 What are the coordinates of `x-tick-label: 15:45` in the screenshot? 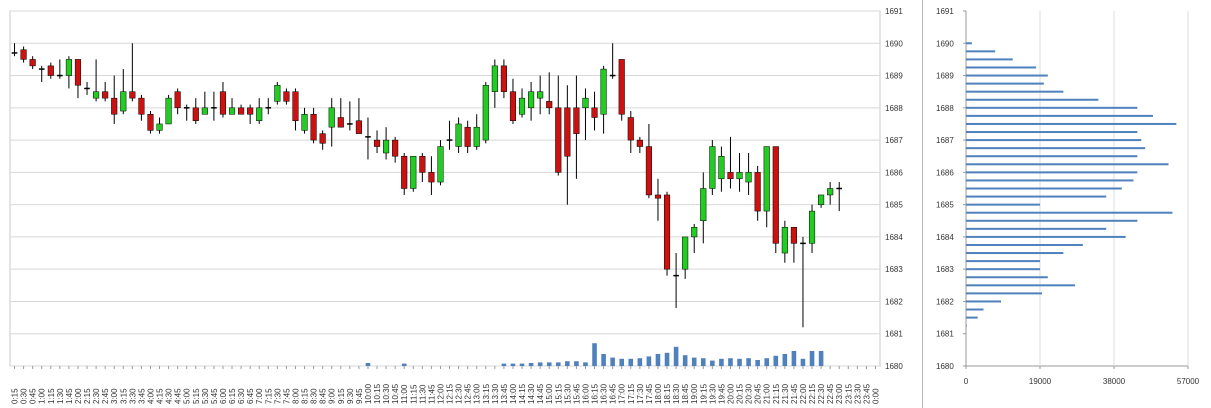 It's located at (576, 393).